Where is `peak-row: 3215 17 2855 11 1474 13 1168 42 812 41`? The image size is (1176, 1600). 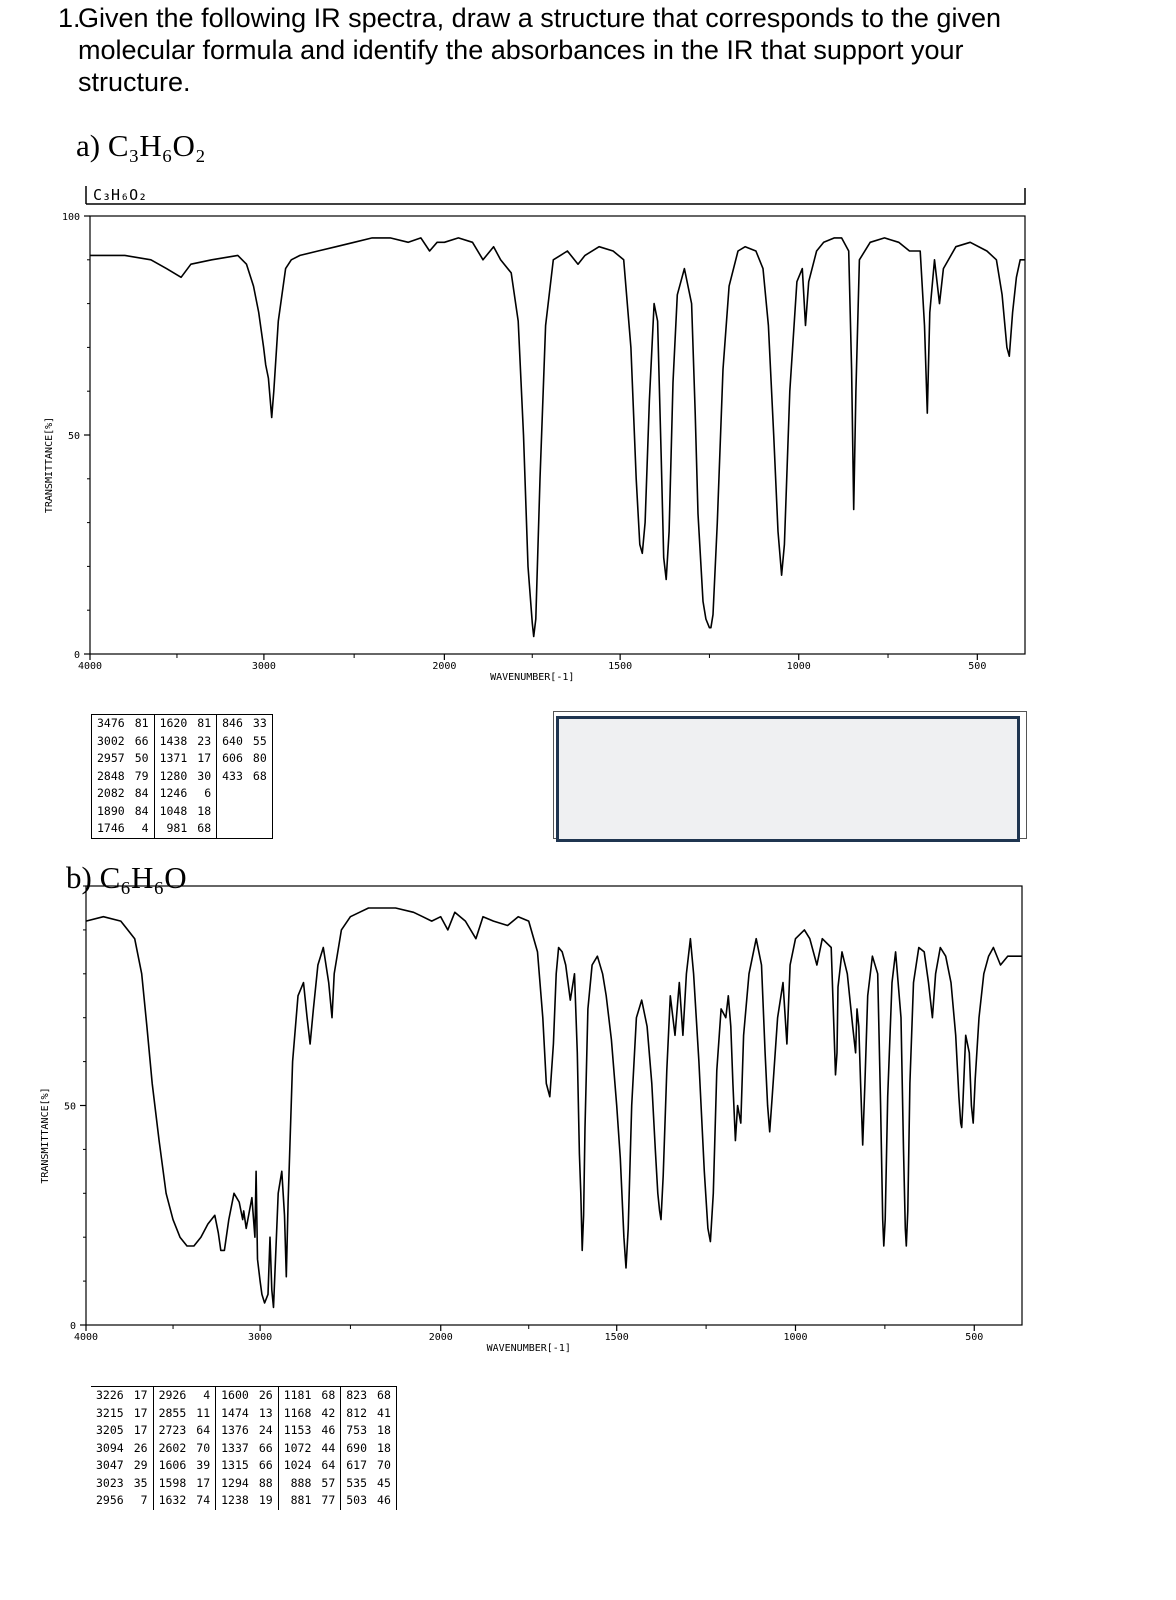 peak-row: 3215 17 2855 11 1474 13 1168 42 812 41 is located at coordinates (243, 1413).